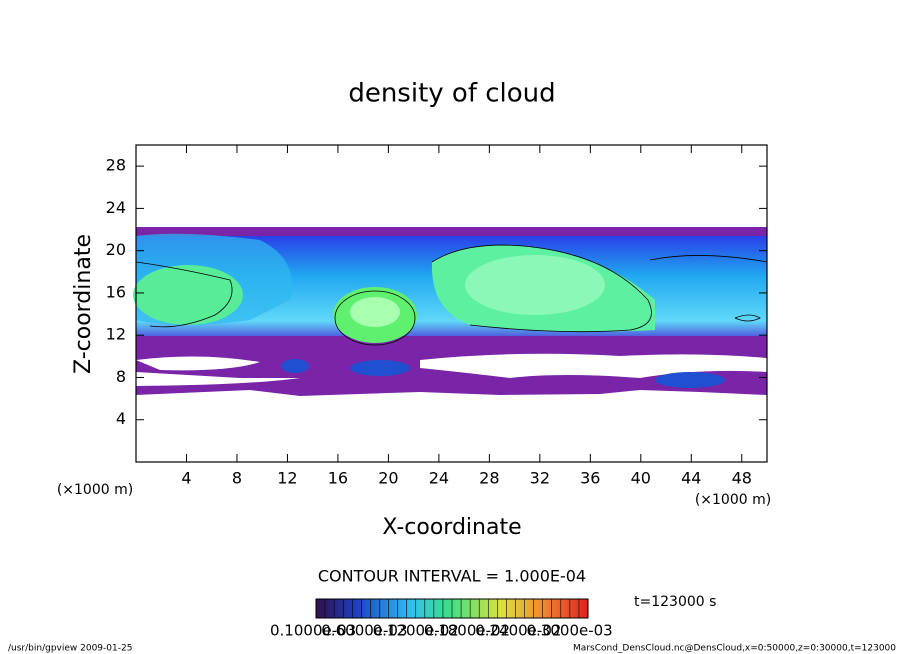 This screenshot has width=904, height=654. I want to click on y-unit: (×1000 m), so click(95, 490).